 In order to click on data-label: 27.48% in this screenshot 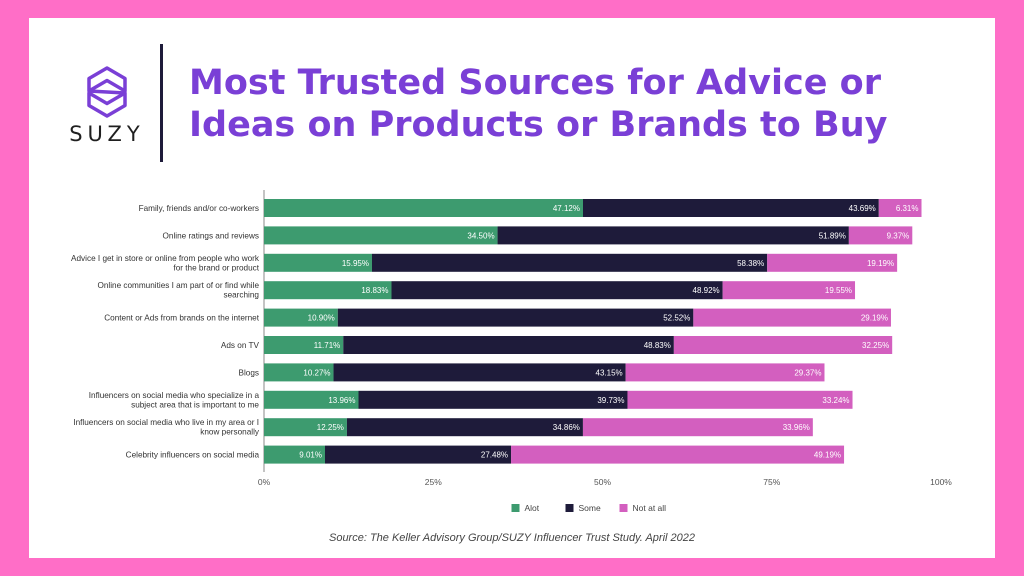, I will do `click(494, 455)`.